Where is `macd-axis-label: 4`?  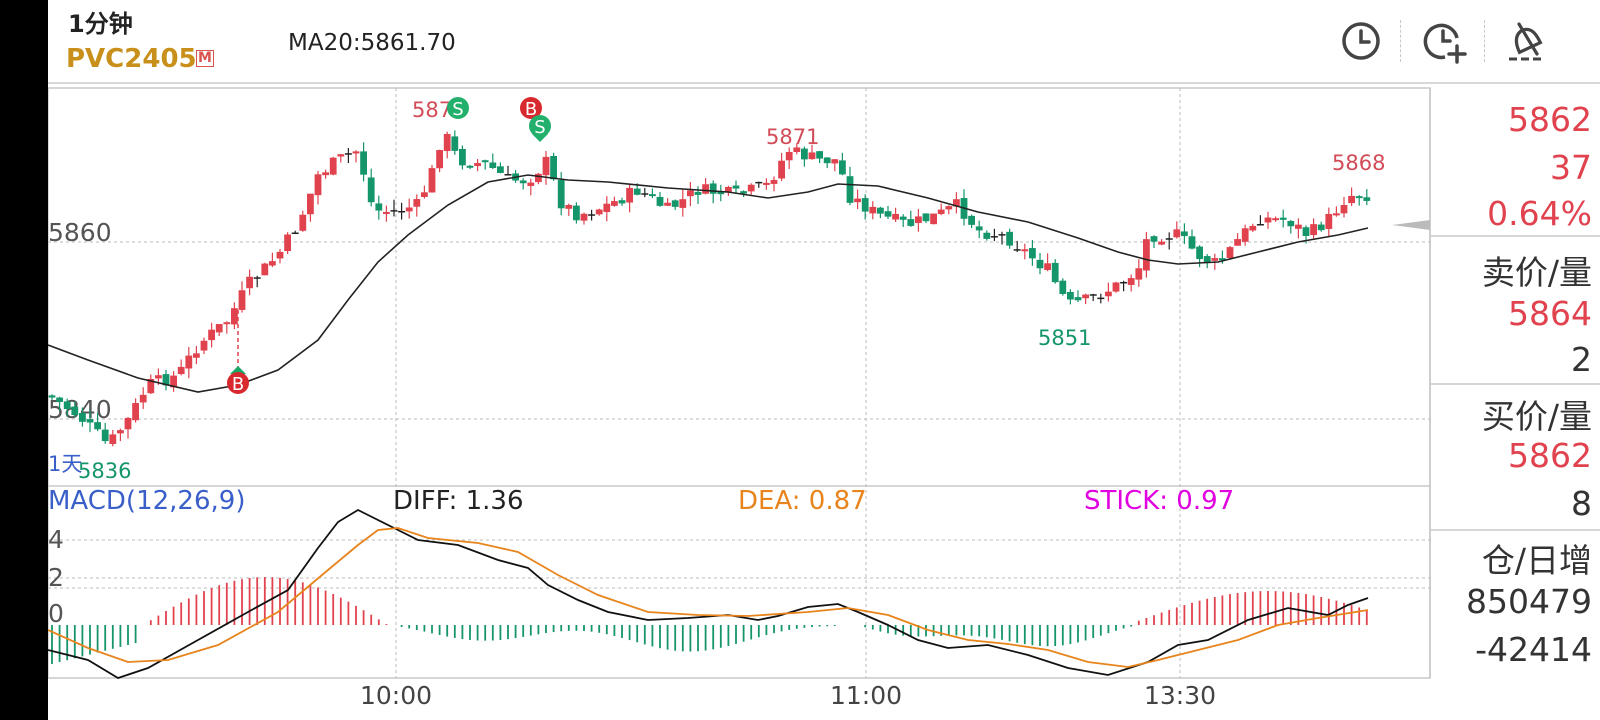
macd-axis-label: 4 is located at coordinates (56, 539).